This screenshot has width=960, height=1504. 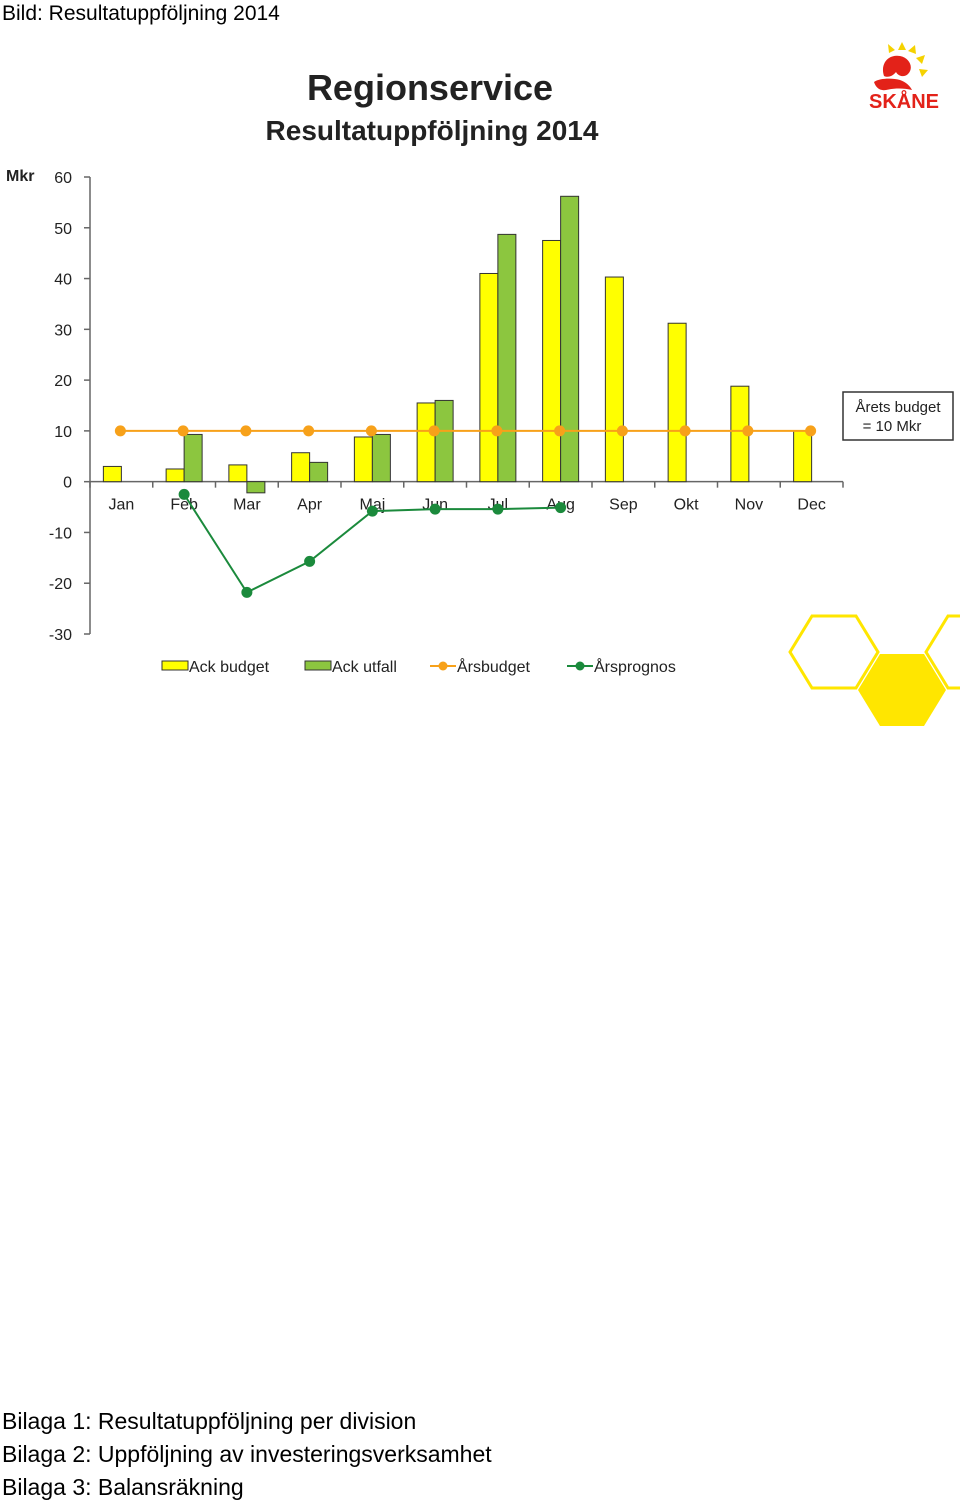 What do you see at coordinates (67, 483) in the screenshot?
I see `y-tick-label: 0` at bounding box center [67, 483].